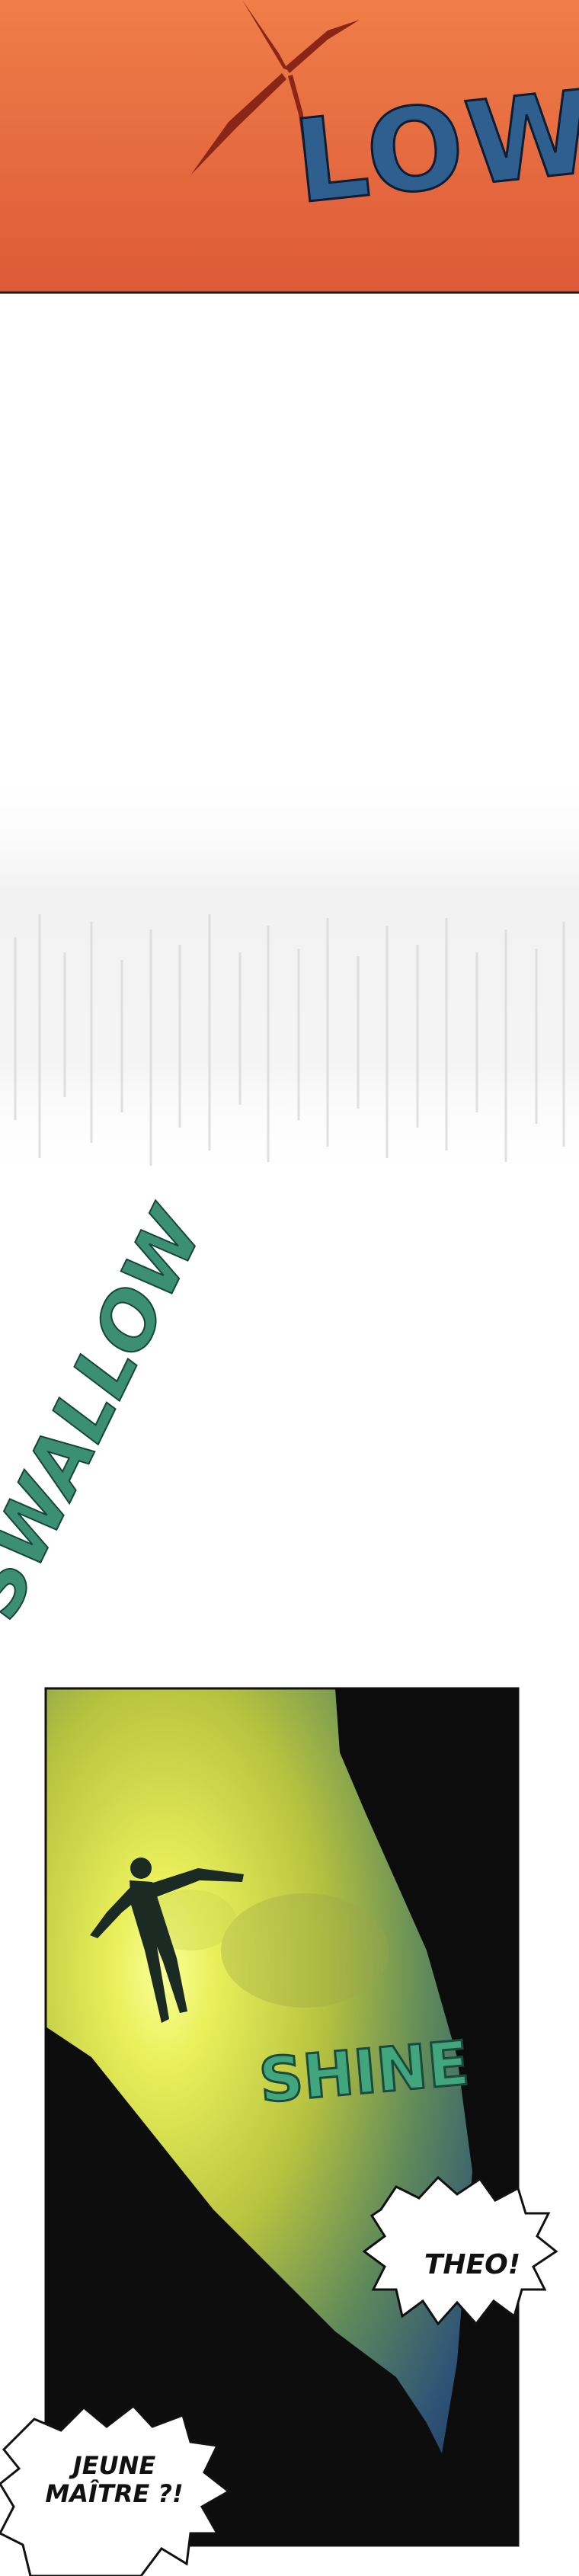 The image size is (579, 2576). What do you see at coordinates (473, 2264) in the screenshot?
I see `speech-text-theo: THEO!` at bounding box center [473, 2264].